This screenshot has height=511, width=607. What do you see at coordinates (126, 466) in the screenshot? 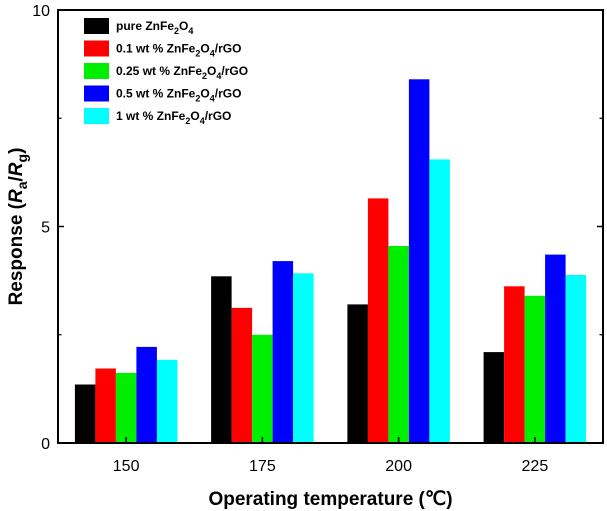
I see `x-tick-label: 150` at bounding box center [126, 466].